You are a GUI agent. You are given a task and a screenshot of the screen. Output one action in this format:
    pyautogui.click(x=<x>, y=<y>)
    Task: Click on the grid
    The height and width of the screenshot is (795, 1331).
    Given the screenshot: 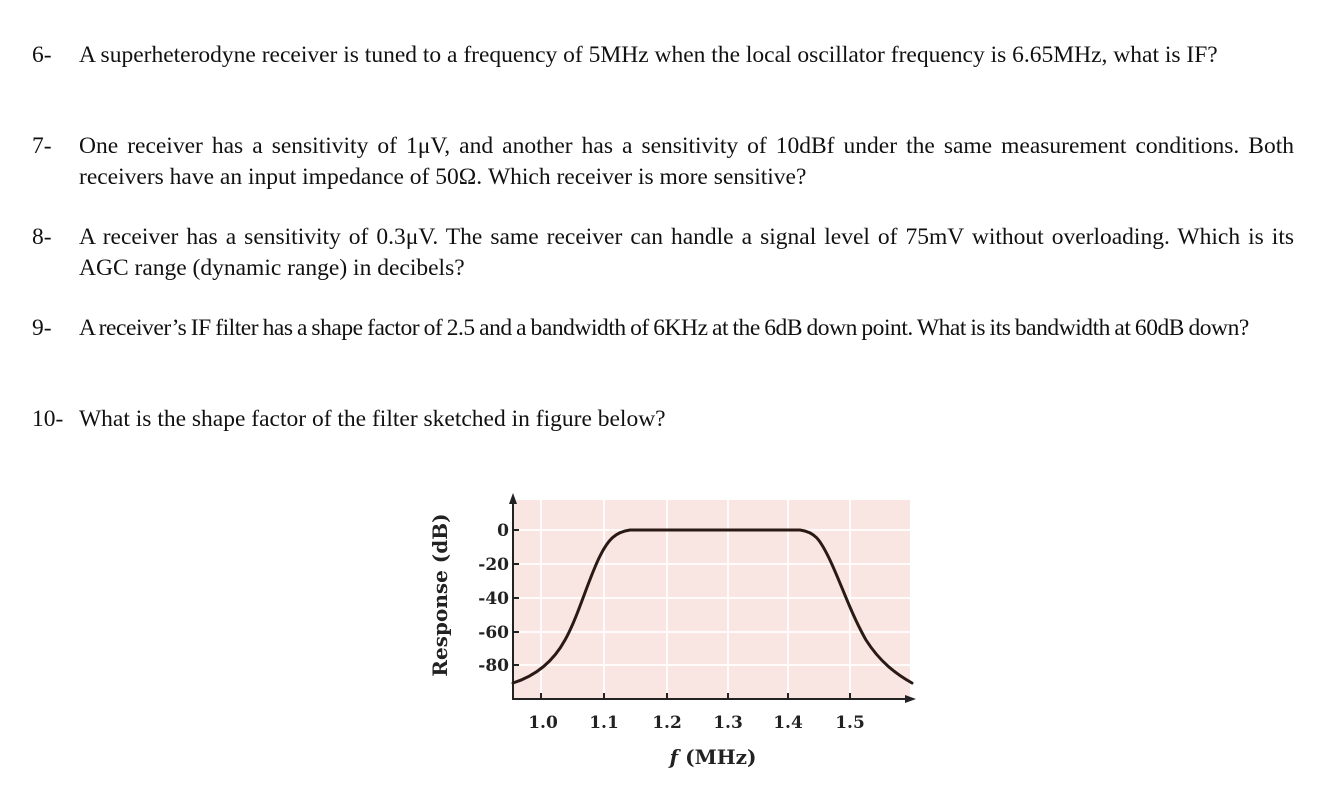 What is the action you would take?
    pyautogui.click(x=711, y=599)
    